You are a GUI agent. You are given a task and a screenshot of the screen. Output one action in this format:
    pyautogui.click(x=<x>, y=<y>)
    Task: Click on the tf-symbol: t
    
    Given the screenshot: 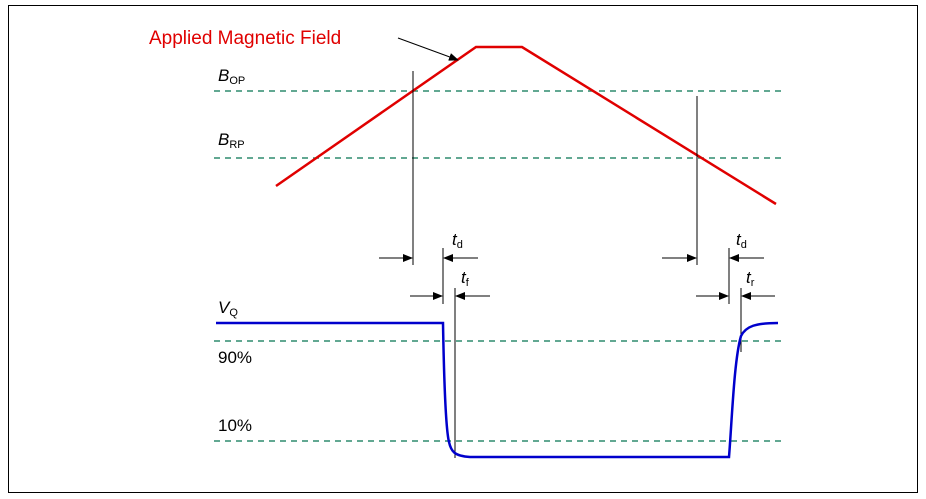 What is the action you would take?
    pyautogui.click(x=464, y=277)
    